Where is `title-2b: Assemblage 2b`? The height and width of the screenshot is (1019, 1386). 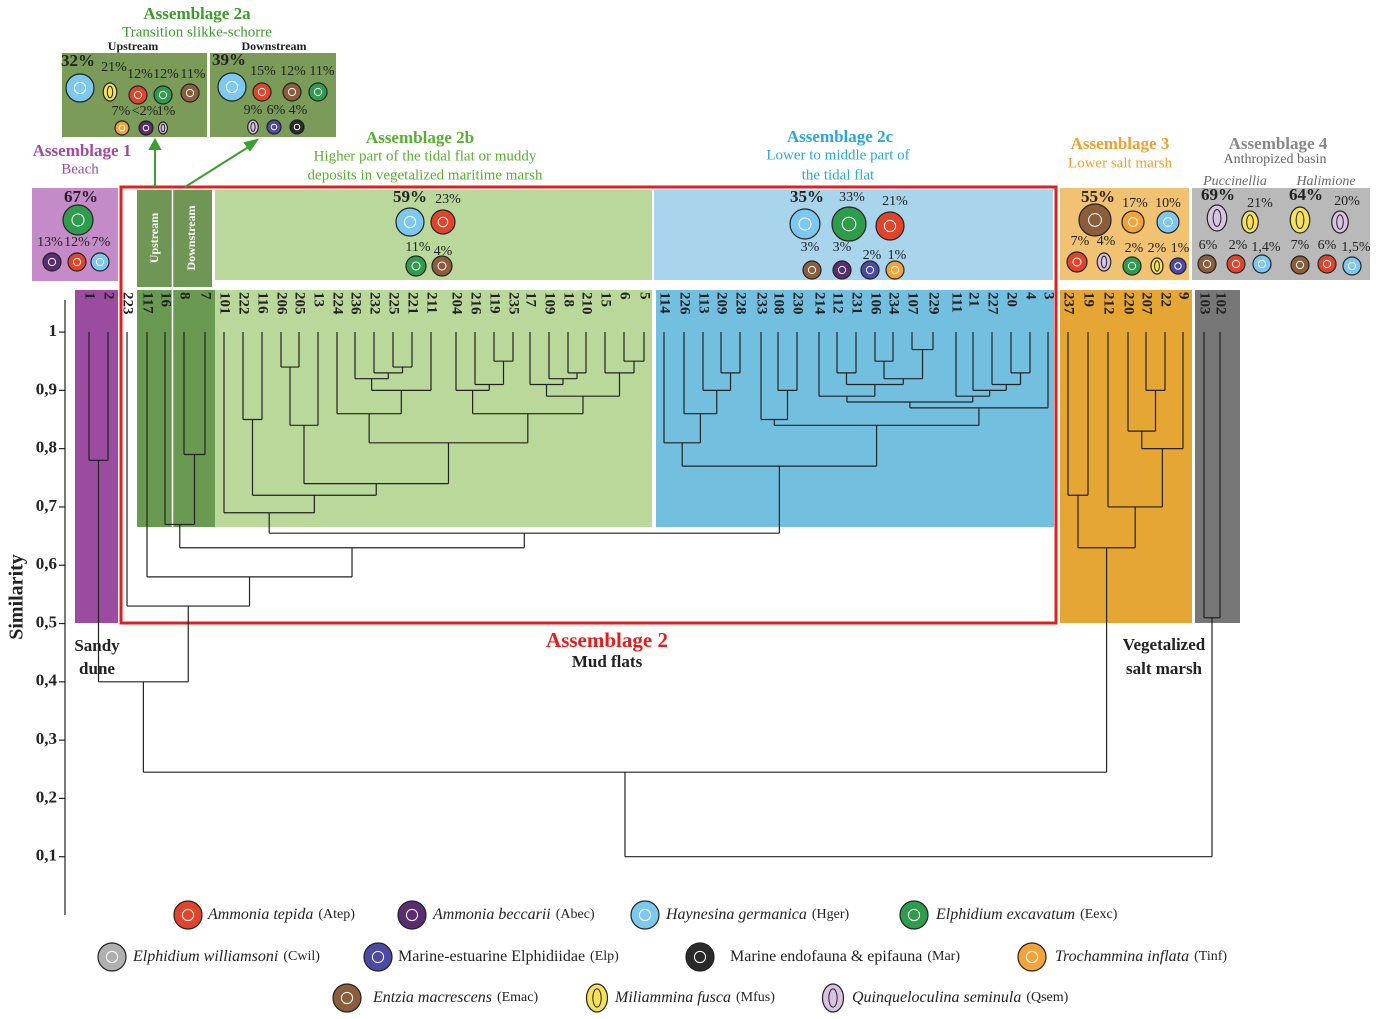 title-2b: Assemblage 2b is located at coordinates (420, 137).